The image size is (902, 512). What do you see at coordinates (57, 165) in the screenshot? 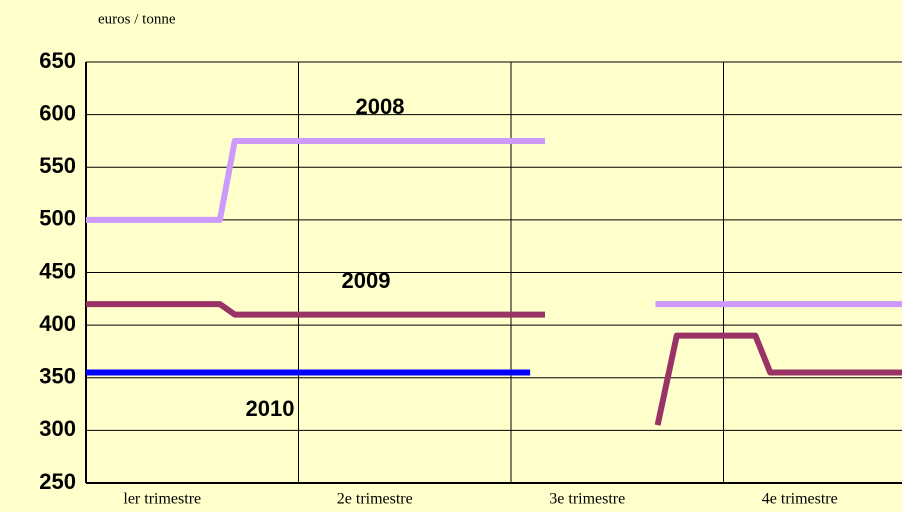
I see `y-tick-label: 550` at bounding box center [57, 165].